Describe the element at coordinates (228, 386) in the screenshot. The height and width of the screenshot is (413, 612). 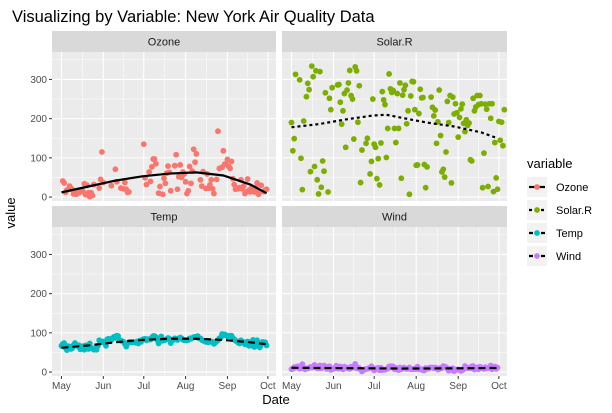
I see `x-tick-label: Sep` at that location.